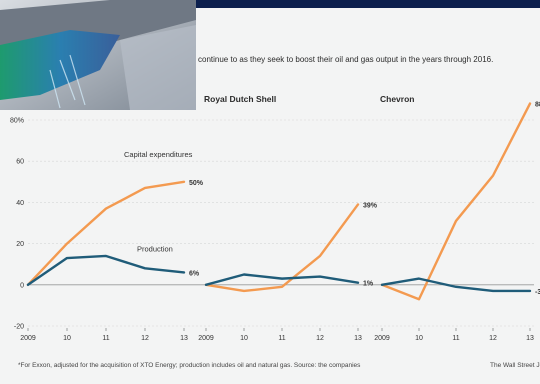 This screenshot has width=540, height=384. I want to click on series-label-production: Production, so click(155, 249).